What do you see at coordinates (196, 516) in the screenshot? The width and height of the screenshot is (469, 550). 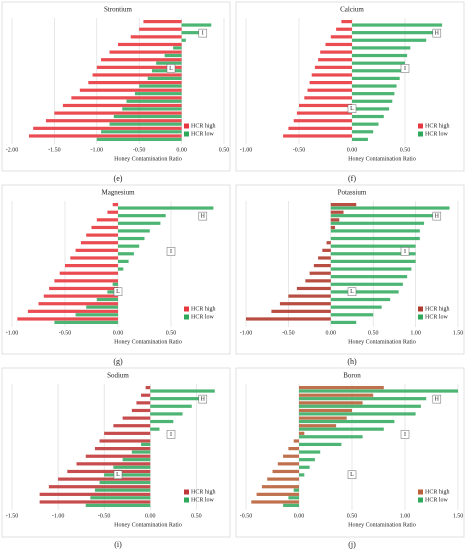 I see `x-tick-label: 0.50` at bounding box center [196, 516].